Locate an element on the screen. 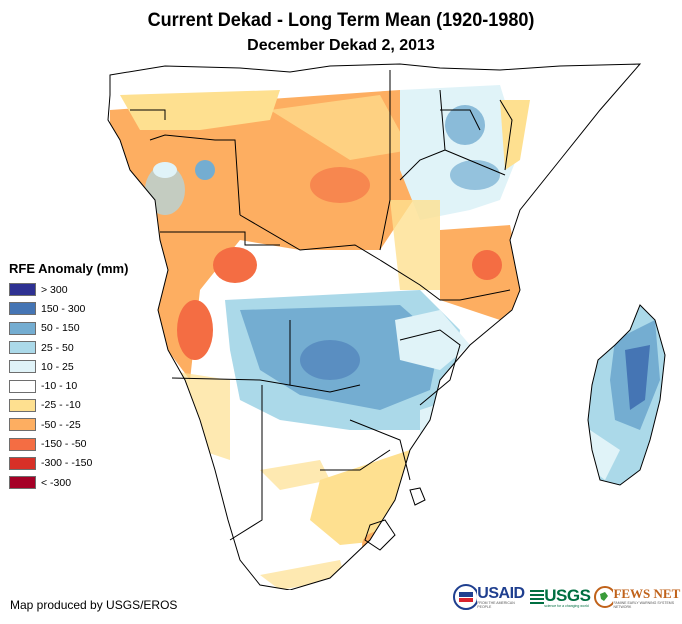  usgs-tagline: science for a changing world is located at coordinates (566, 606).